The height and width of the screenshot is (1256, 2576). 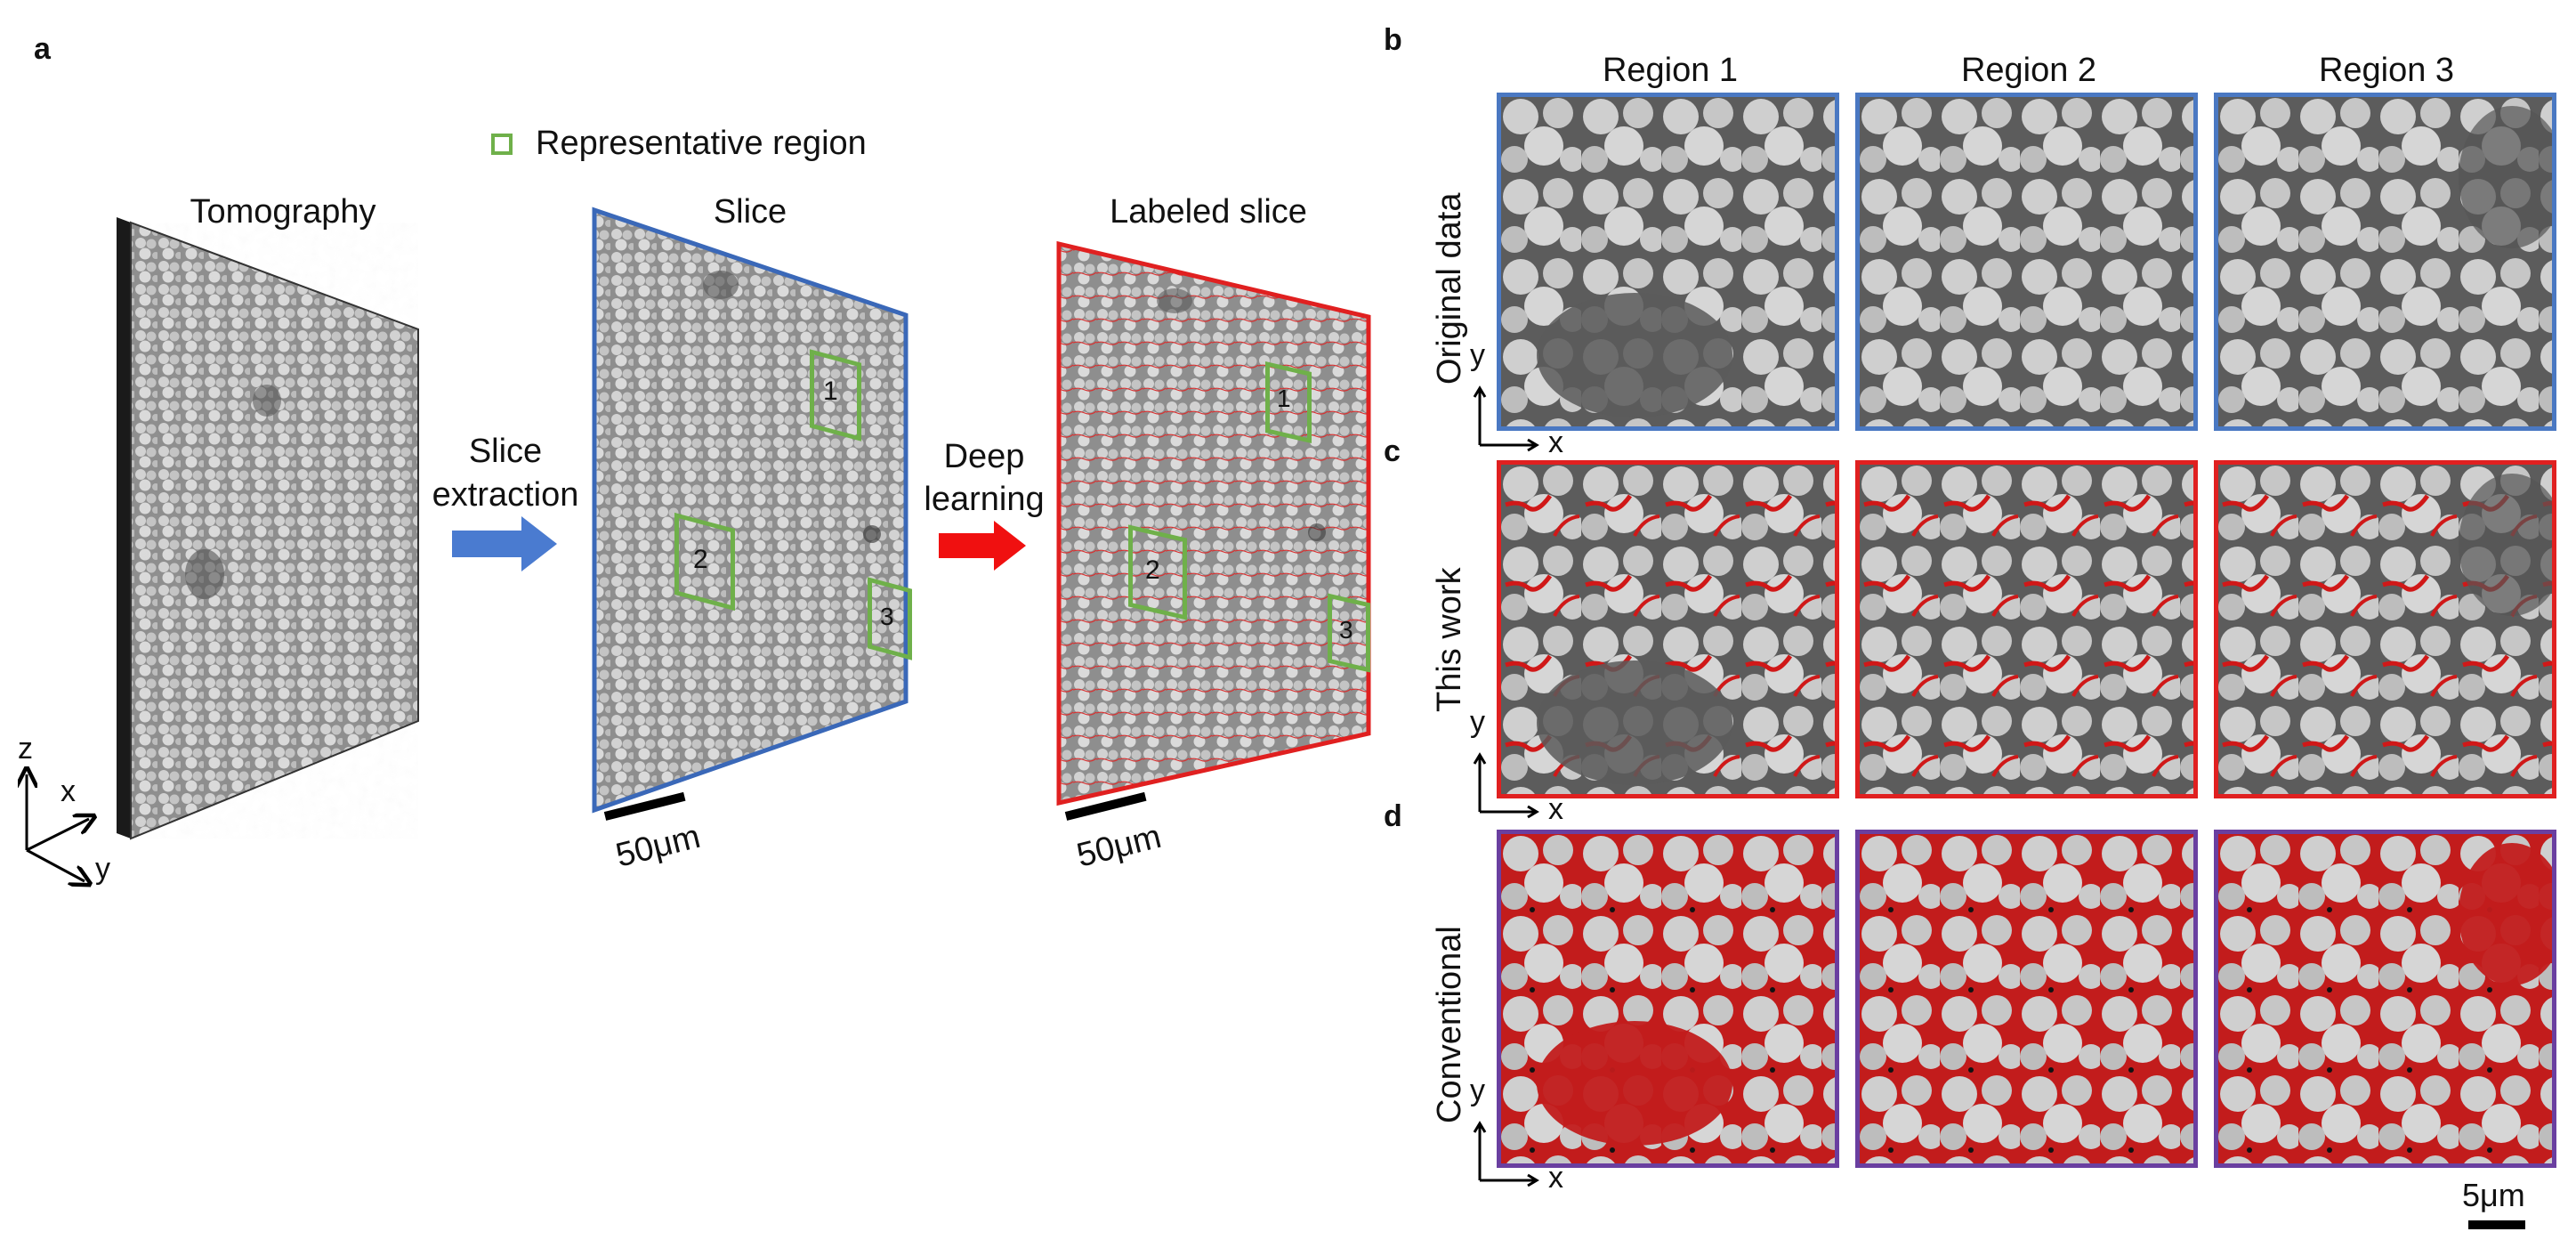 What do you see at coordinates (1449, 1024) in the screenshot?
I see `row-label-conventional: Conventional` at bounding box center [1449, 1024].